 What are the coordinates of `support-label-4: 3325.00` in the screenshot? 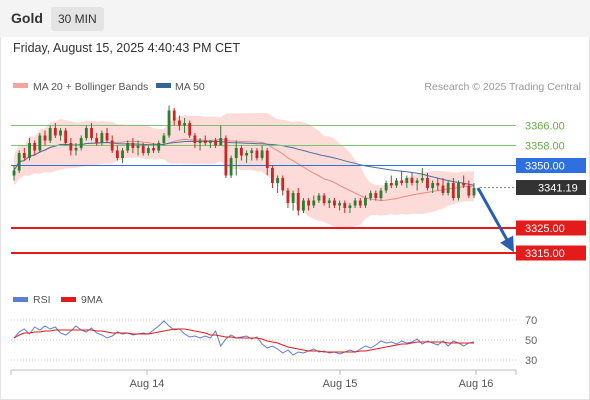 It's located at (545, 229).